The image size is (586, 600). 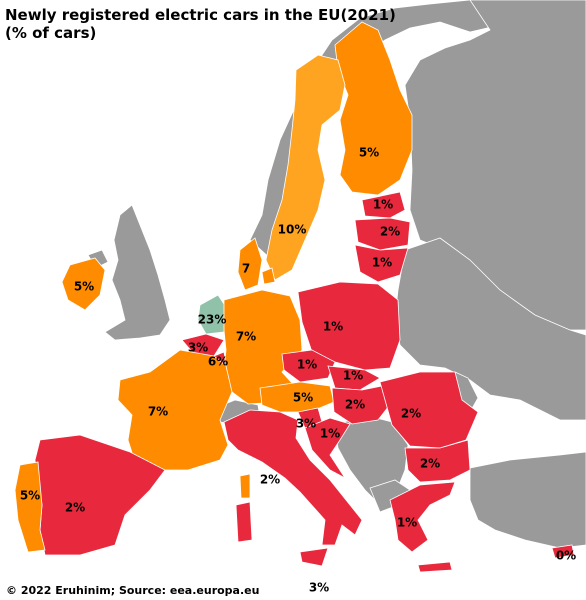 I want to click on great-britain, so click(x=137, y=272).